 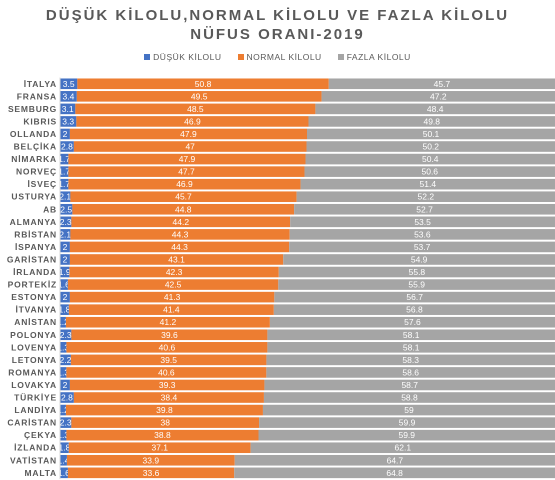 I want to click on data-label-normal: 43.1, so click(x=176, y=259).